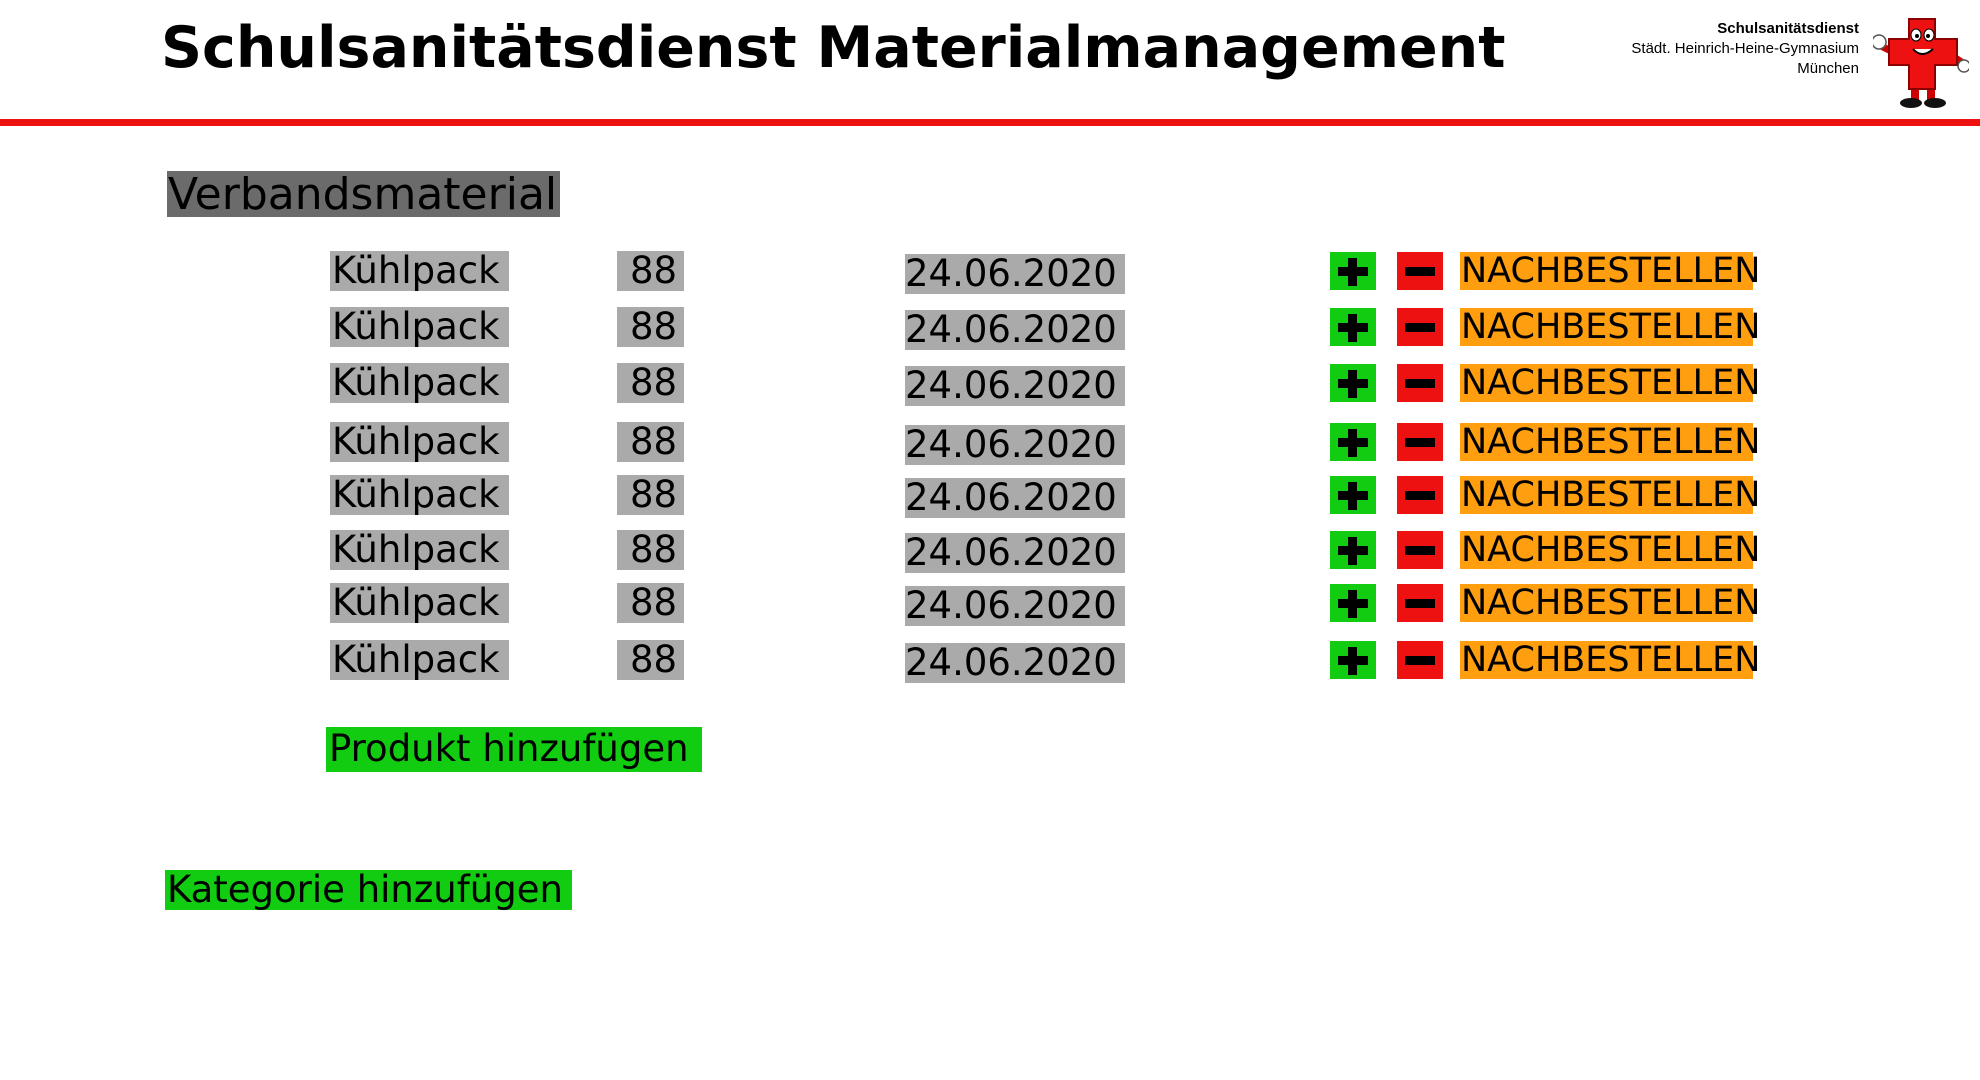 The width and height of the screenshot is (1980, 1080). Describe the element at coordinates (1921, 63) in the screenshot. I see `red-cross-mascot-icon` at that location.